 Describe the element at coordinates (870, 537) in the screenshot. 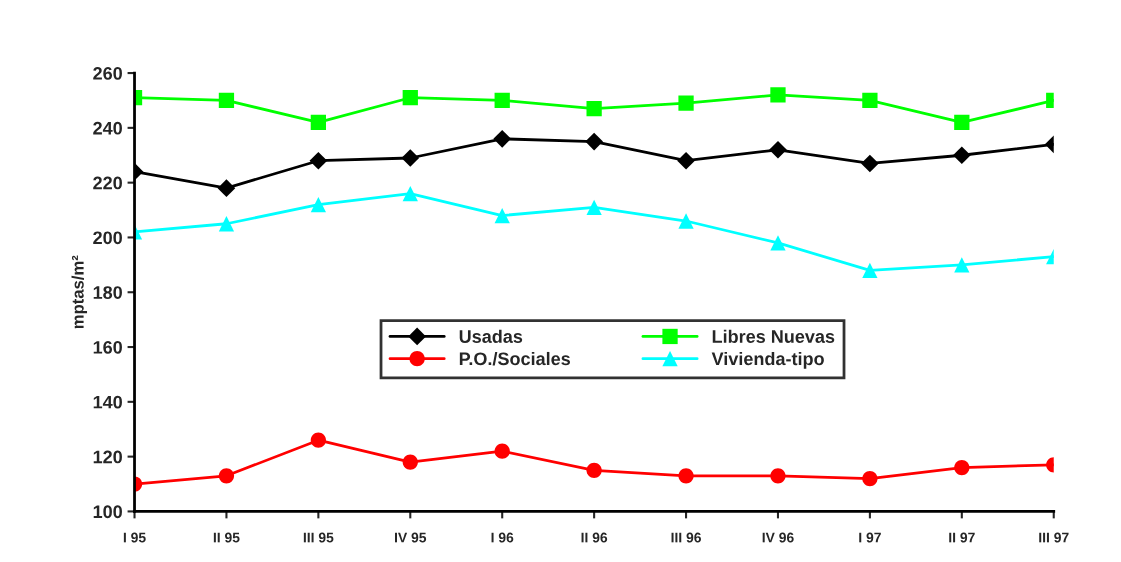

I see `x-tick-label: I 97` at that location.